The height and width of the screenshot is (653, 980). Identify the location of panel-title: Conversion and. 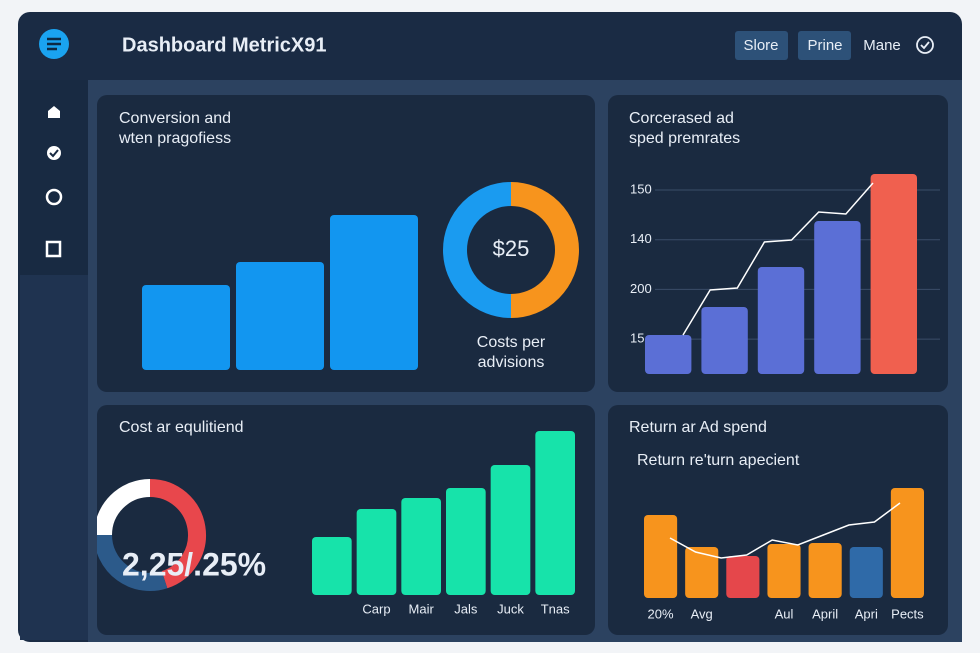
(175, 118).